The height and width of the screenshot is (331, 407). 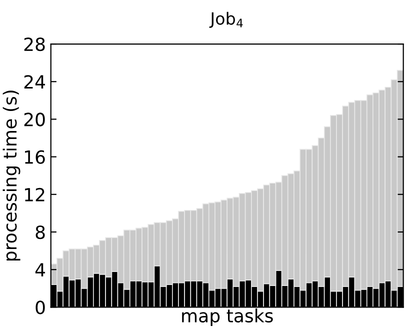 What do you see at coordinates (40, 232) in the screenshot?
I see `y-tick-label: 8` at bounding box center [40, 232].